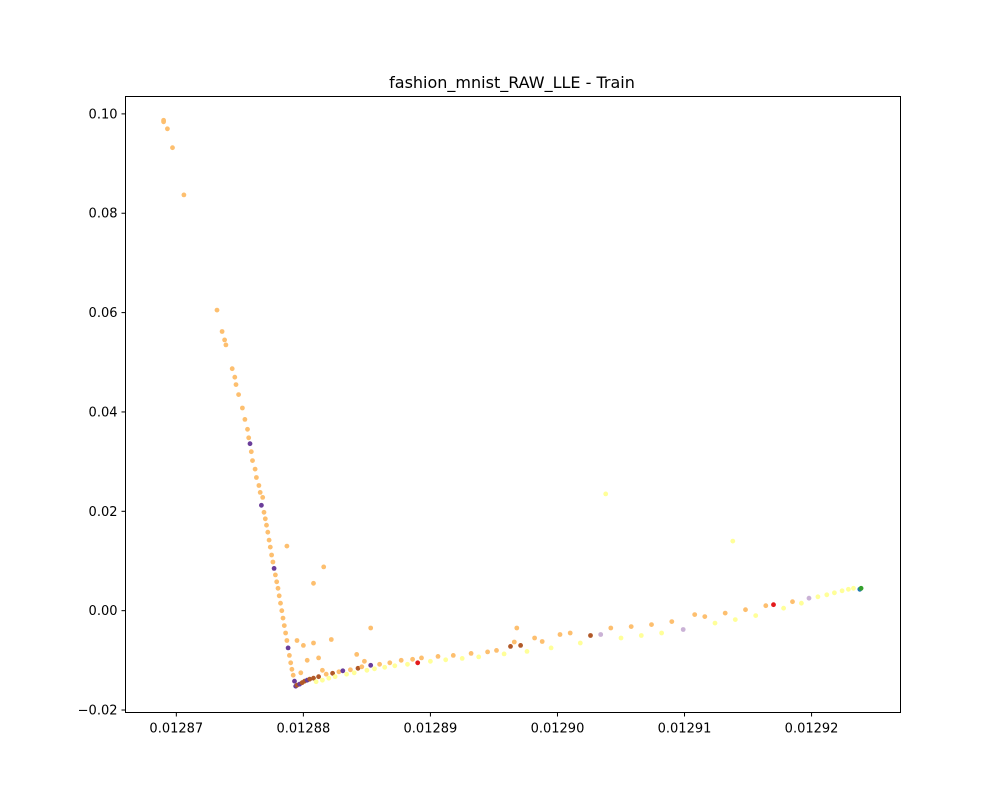  I want to click on x-tick-label: 0.01287, so click(176, 729).